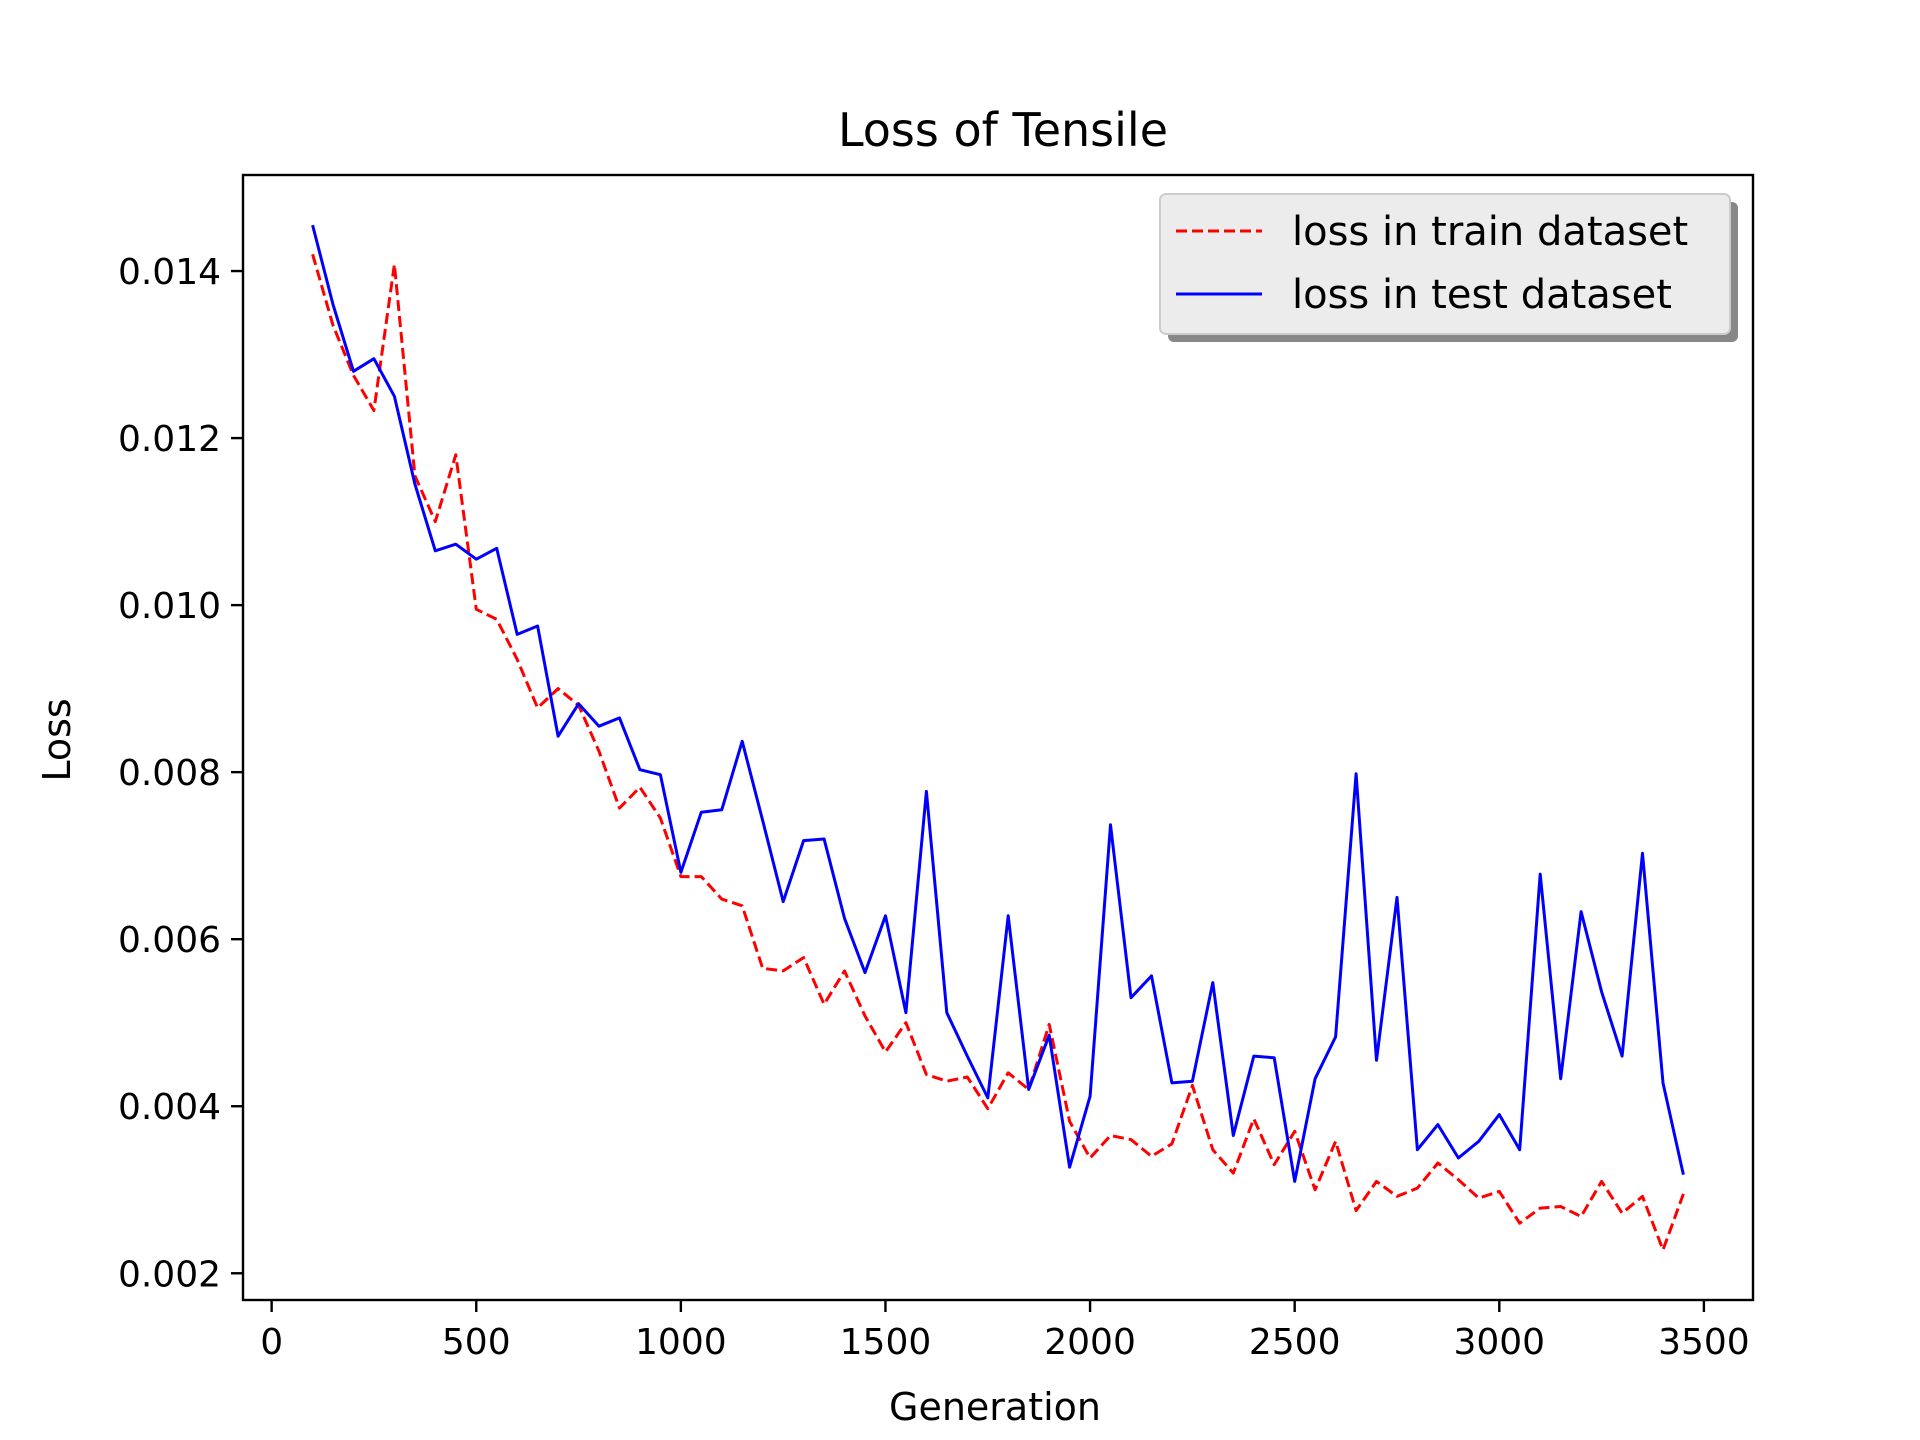 This screenshot has height=1440, width=1920. Describe the element at coordinates (1005, 1331) in the screenshot. I see `x-axis-ticks: 0 500 1000 1500 2000 2500 3000 3500` at that location.